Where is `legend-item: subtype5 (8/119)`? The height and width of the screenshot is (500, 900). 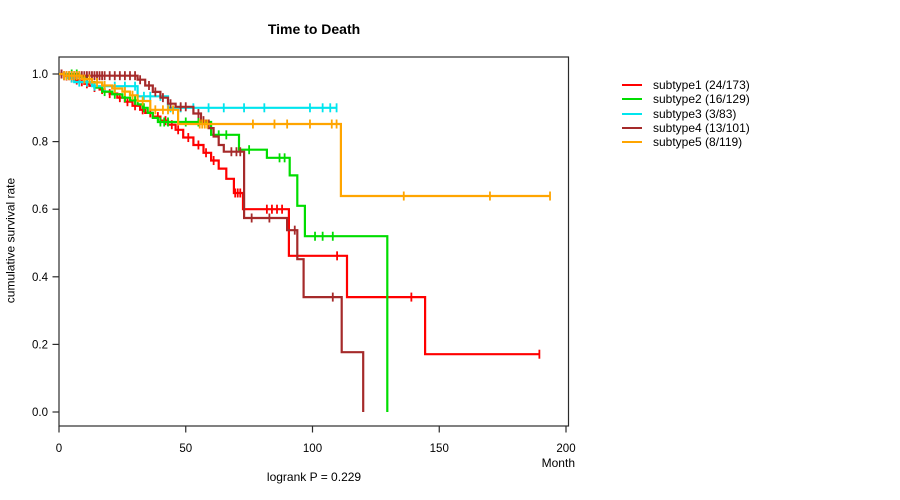 legend-item: subtype5 (8/119) is located at coordinates (686, 142).